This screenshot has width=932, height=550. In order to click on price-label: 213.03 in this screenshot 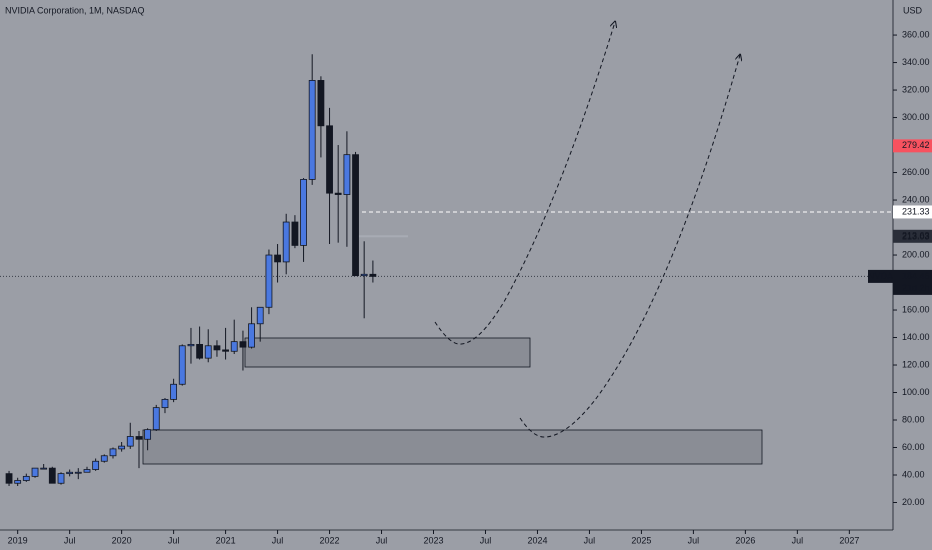, I will do `click(916, 236)`.